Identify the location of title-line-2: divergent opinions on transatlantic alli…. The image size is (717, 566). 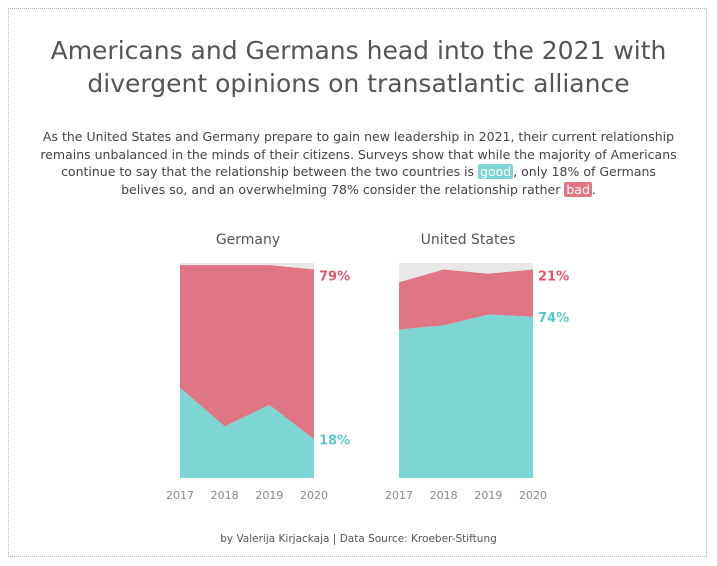
(358, 83).